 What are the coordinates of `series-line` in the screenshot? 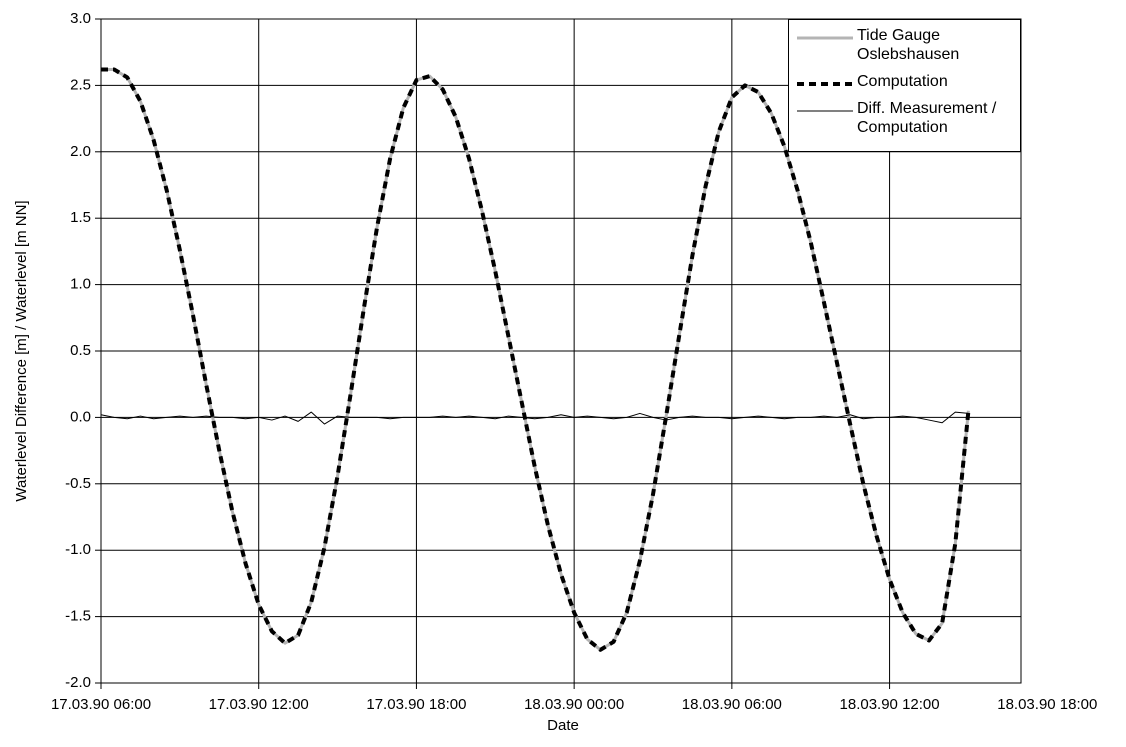 It's located at (534, 418).